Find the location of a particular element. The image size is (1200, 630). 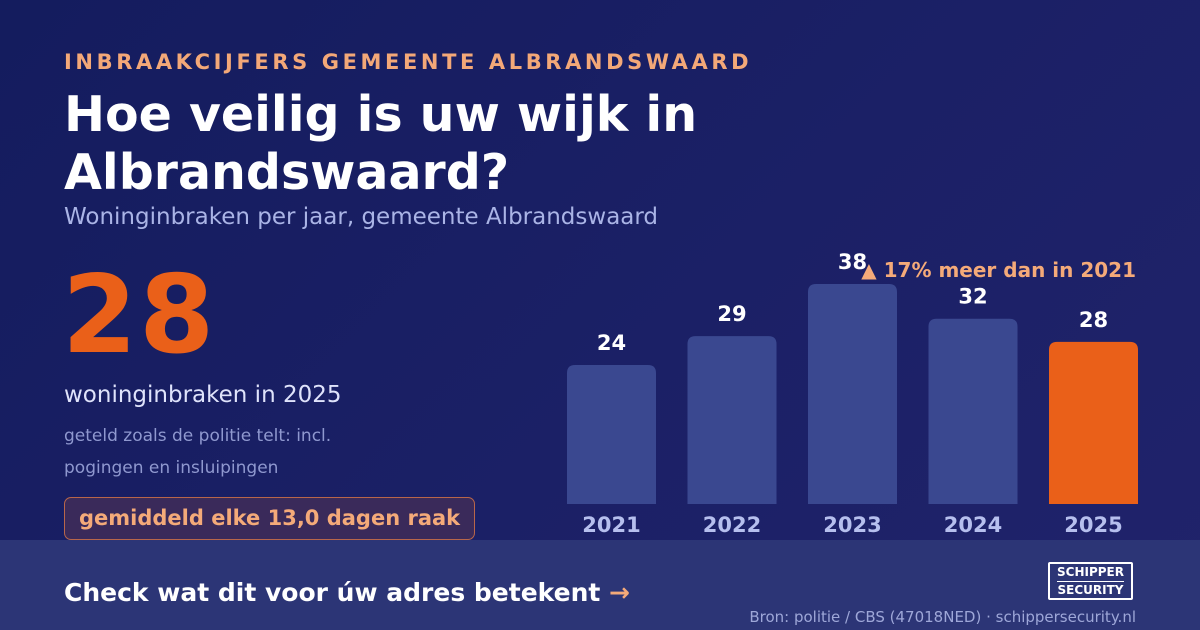

value-label-2021: 24 is located at coordinates (611, 343).